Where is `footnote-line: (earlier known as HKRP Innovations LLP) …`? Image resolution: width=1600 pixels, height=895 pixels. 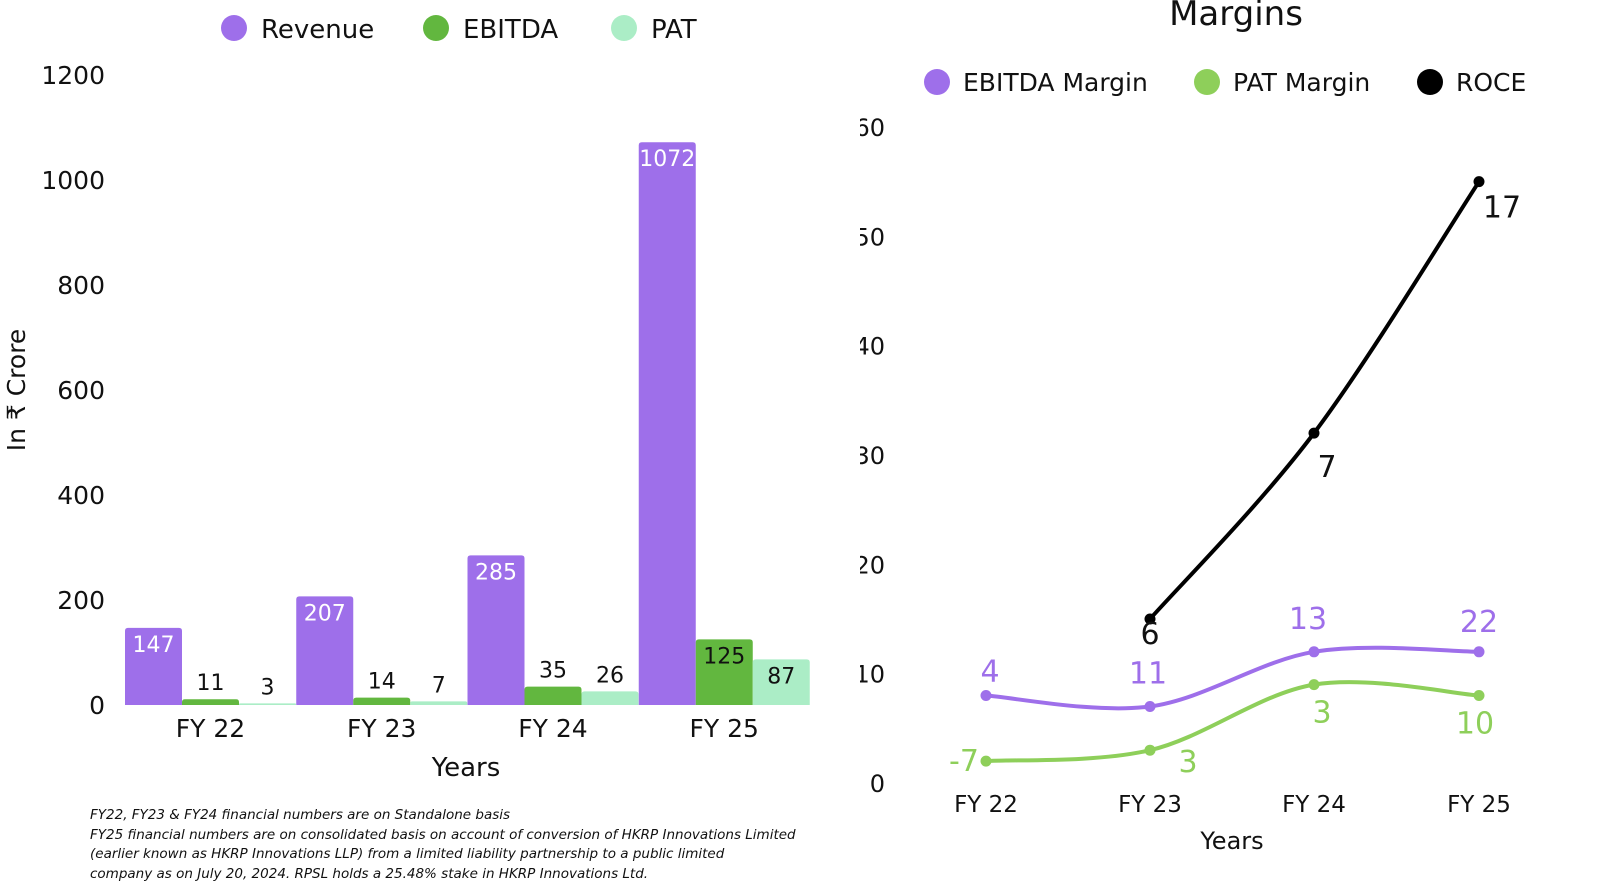 footnote-line: (earlier known as HKRP Innovations LLP) … is located at coordinates (407, 854).